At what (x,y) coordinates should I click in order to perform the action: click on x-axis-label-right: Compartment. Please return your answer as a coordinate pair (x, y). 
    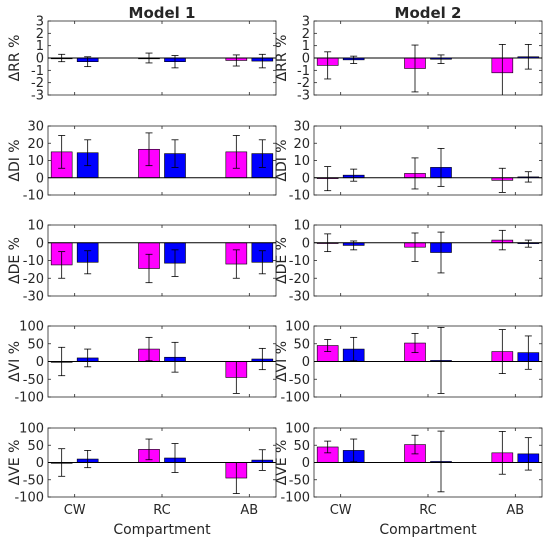
    Looking at the image, I should click on (428, 530).